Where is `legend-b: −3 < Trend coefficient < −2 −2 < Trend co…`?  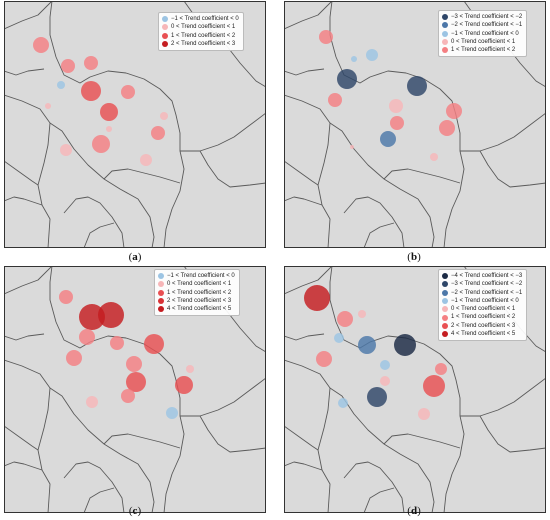 legend-b: −3 < Trend coefficient < −2 −2 < Trend co… is located at coordinates (483, 34).